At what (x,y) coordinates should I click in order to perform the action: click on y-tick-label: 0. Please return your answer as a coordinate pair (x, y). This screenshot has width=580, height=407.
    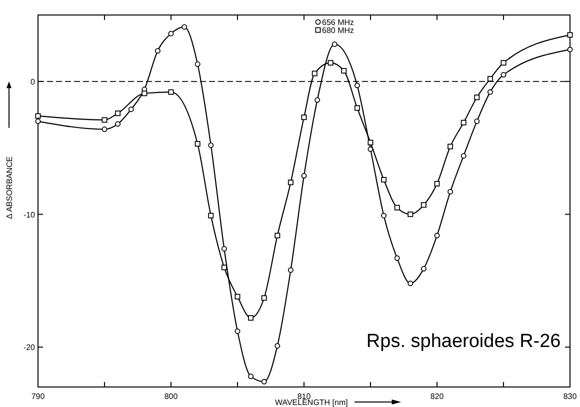
    Looking at the image, I should click on (33, 81).